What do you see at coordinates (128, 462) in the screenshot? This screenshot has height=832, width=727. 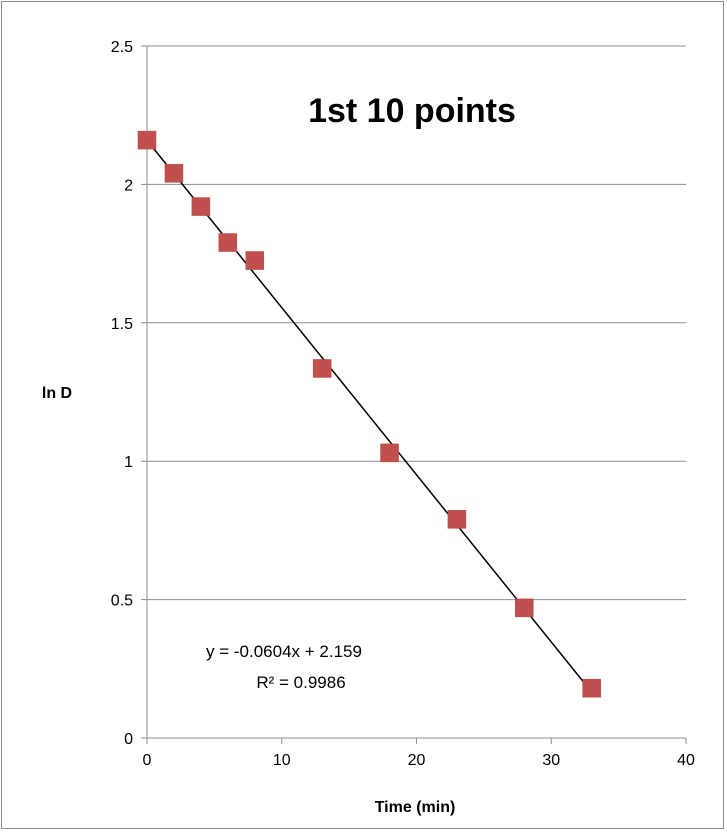 I see `y-tick-label-2: 1` at bounding box center [128, 462].